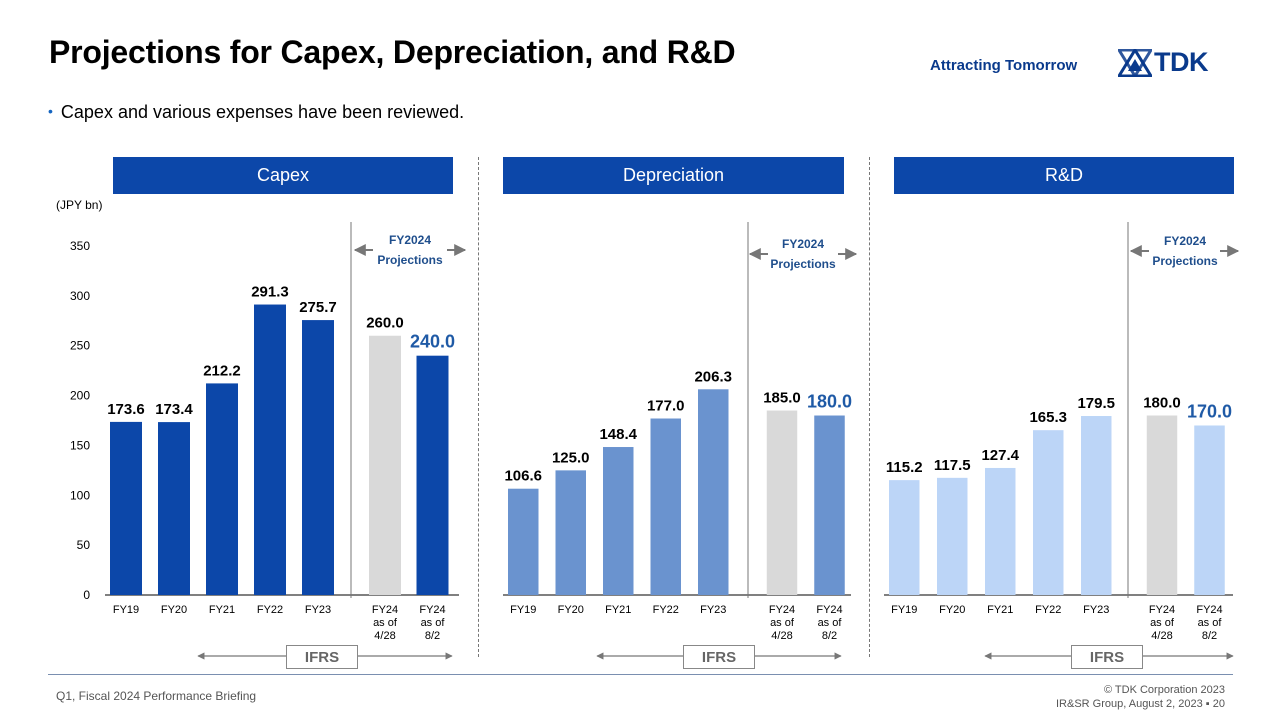 The image size is (1281, 720). Describe the element at coordinates (80, 246) in the screenshot. I see `y-tick-label: 350` at that location.